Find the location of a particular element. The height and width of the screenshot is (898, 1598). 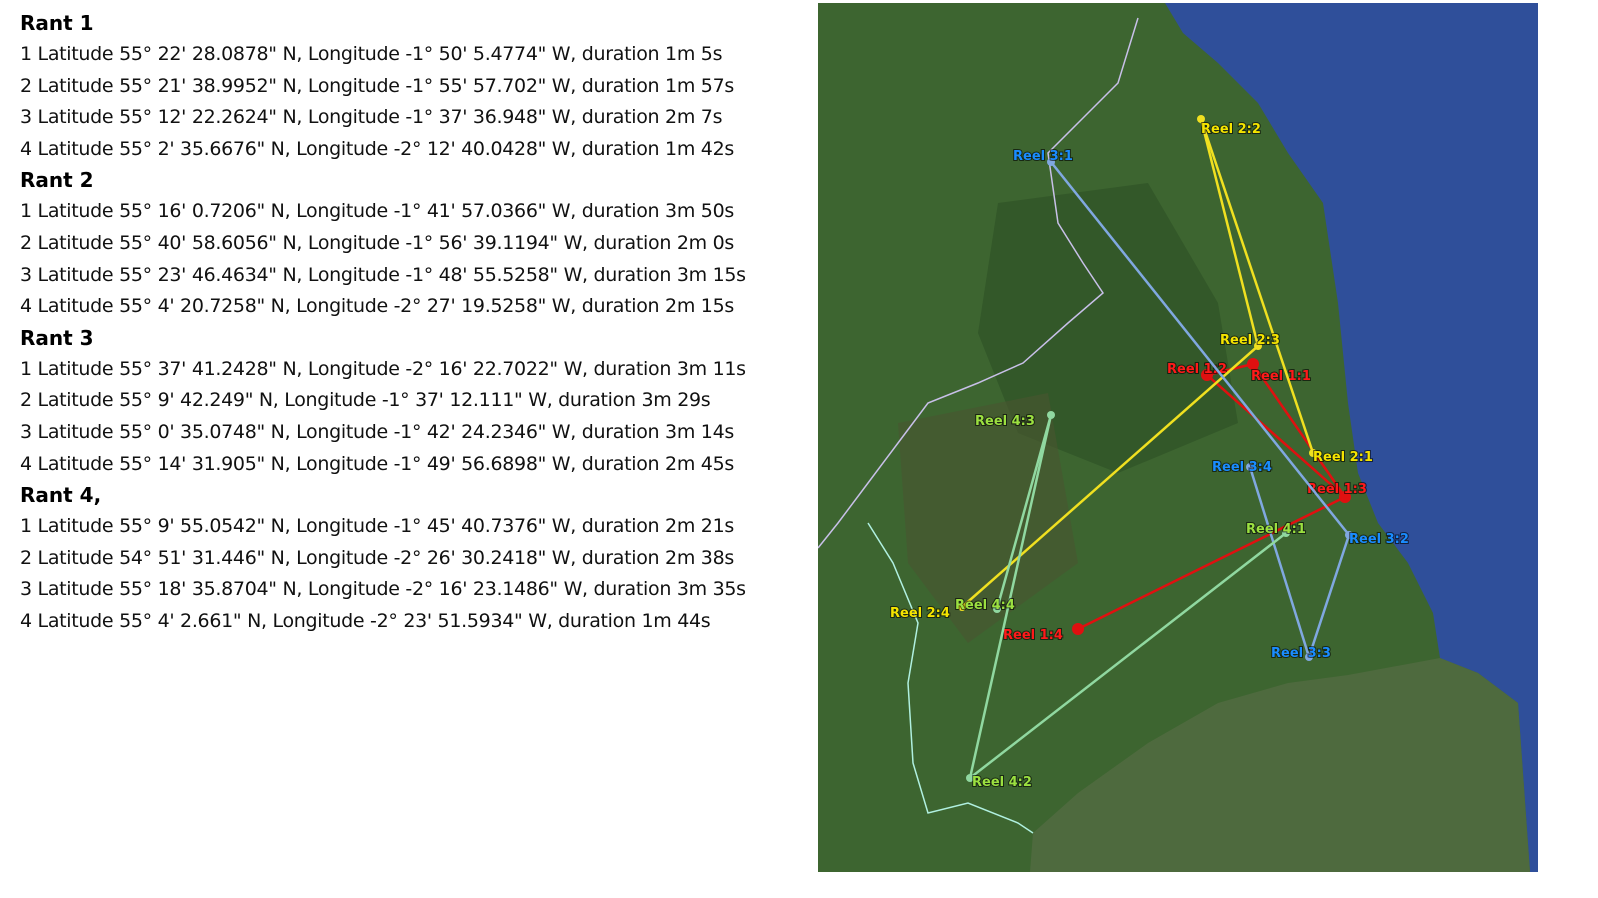

rant-title: Rant 1 is located at coordinates (57, 23).